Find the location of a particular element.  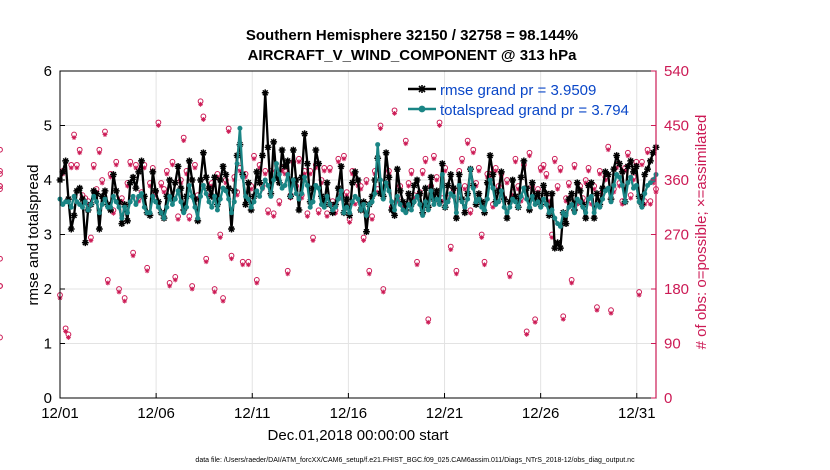

x-tick-label: 12/31 is located at coordinates (637, 413).